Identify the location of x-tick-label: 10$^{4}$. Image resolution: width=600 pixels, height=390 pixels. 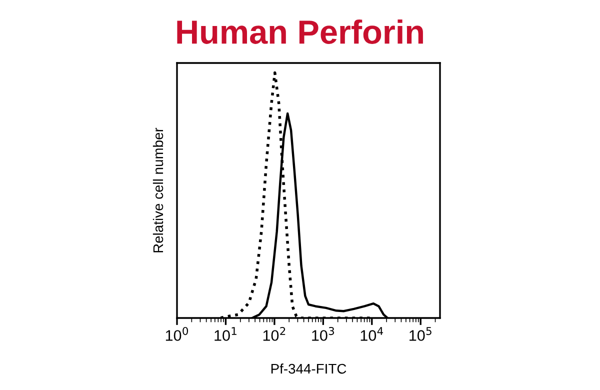
(372, 334).